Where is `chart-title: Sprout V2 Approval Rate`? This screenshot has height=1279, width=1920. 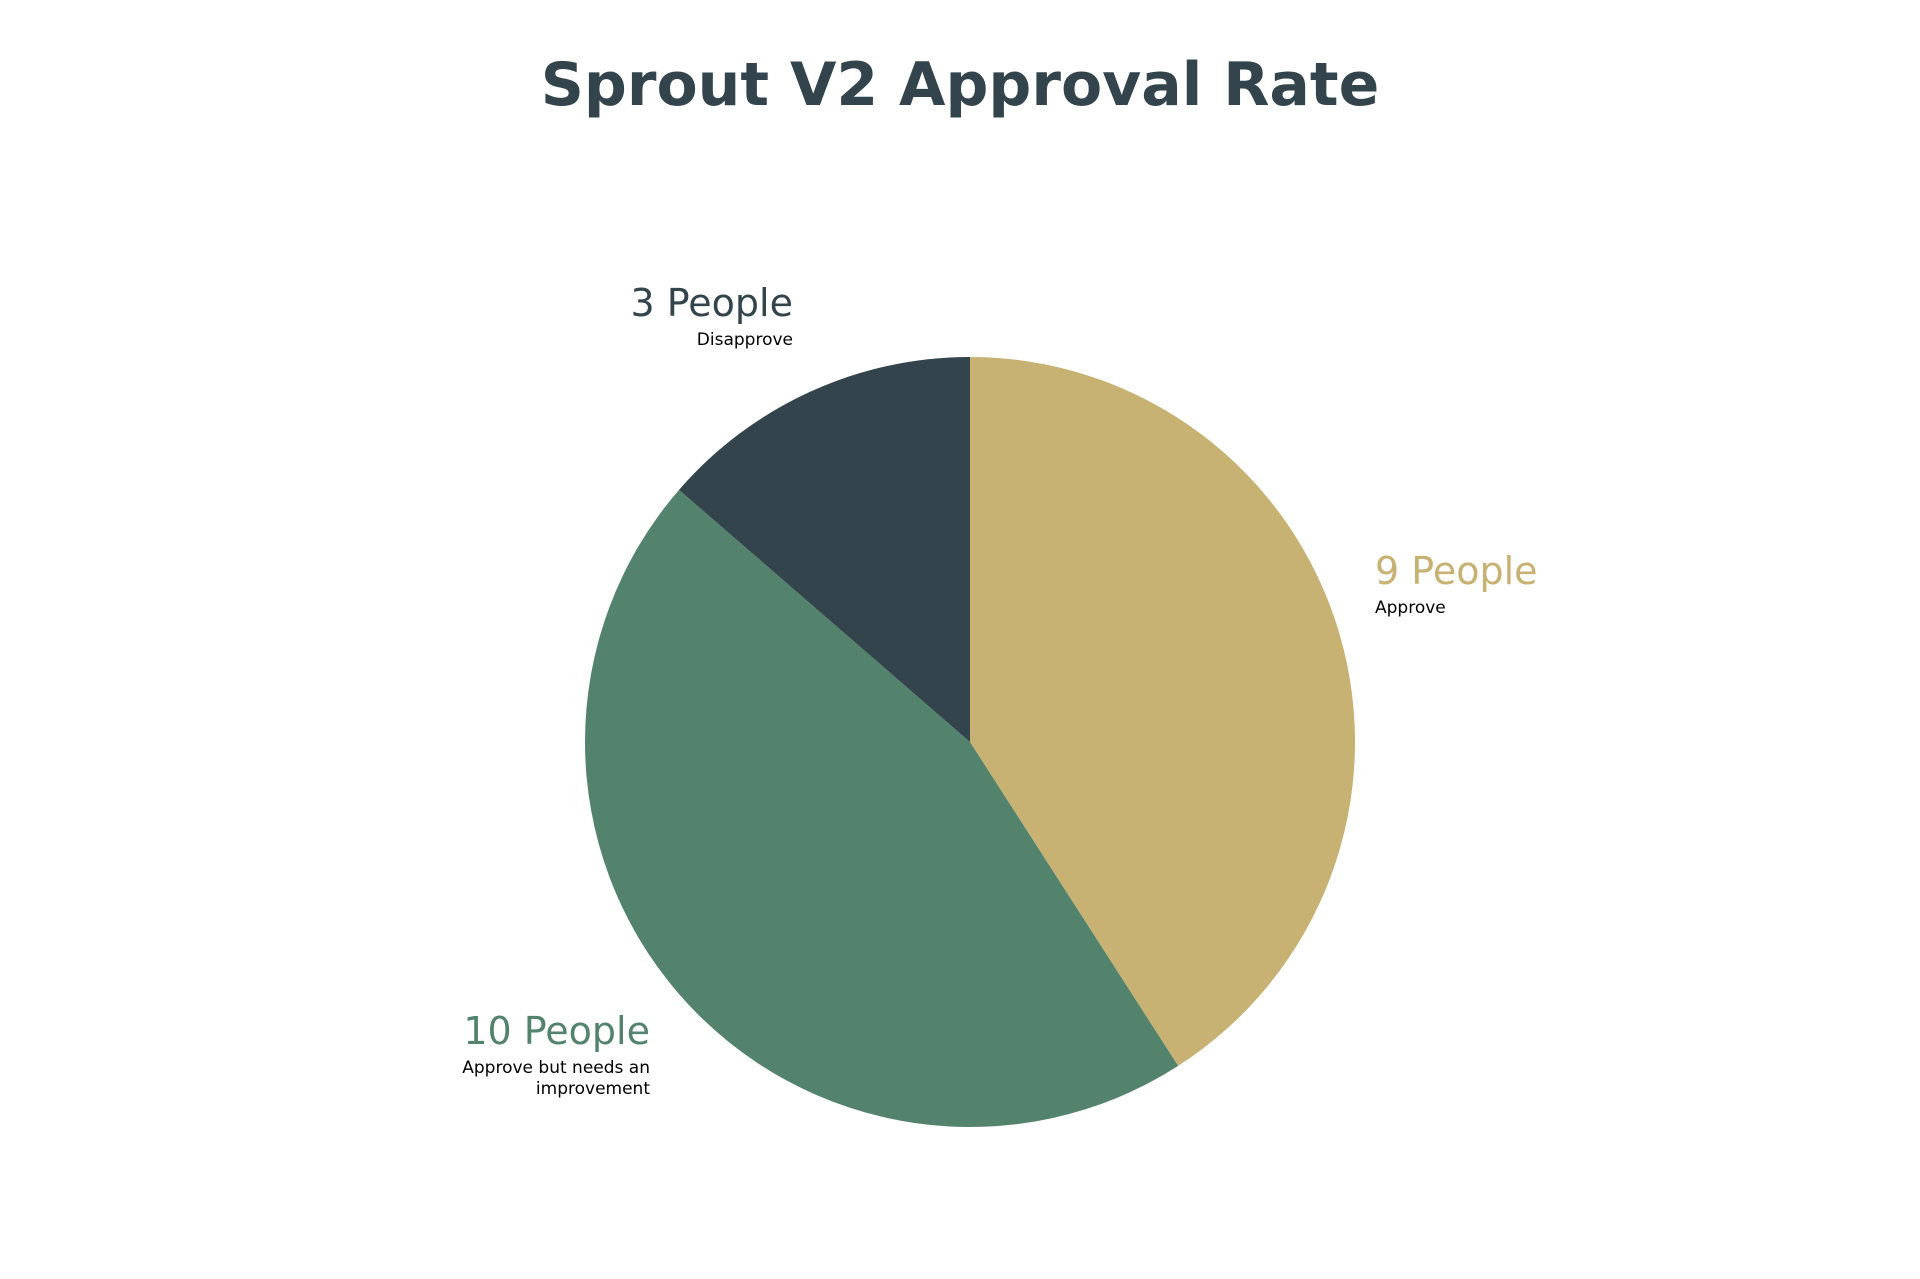
chart-title: Sprout V2 Approval Rate is located at coordinates (960, 85).